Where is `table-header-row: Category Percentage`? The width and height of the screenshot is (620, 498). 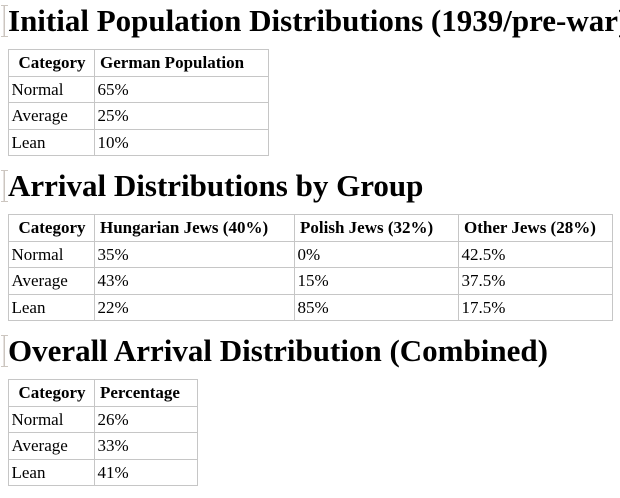
table-header-row: Category Percentage is located at coordinates (103, 393).